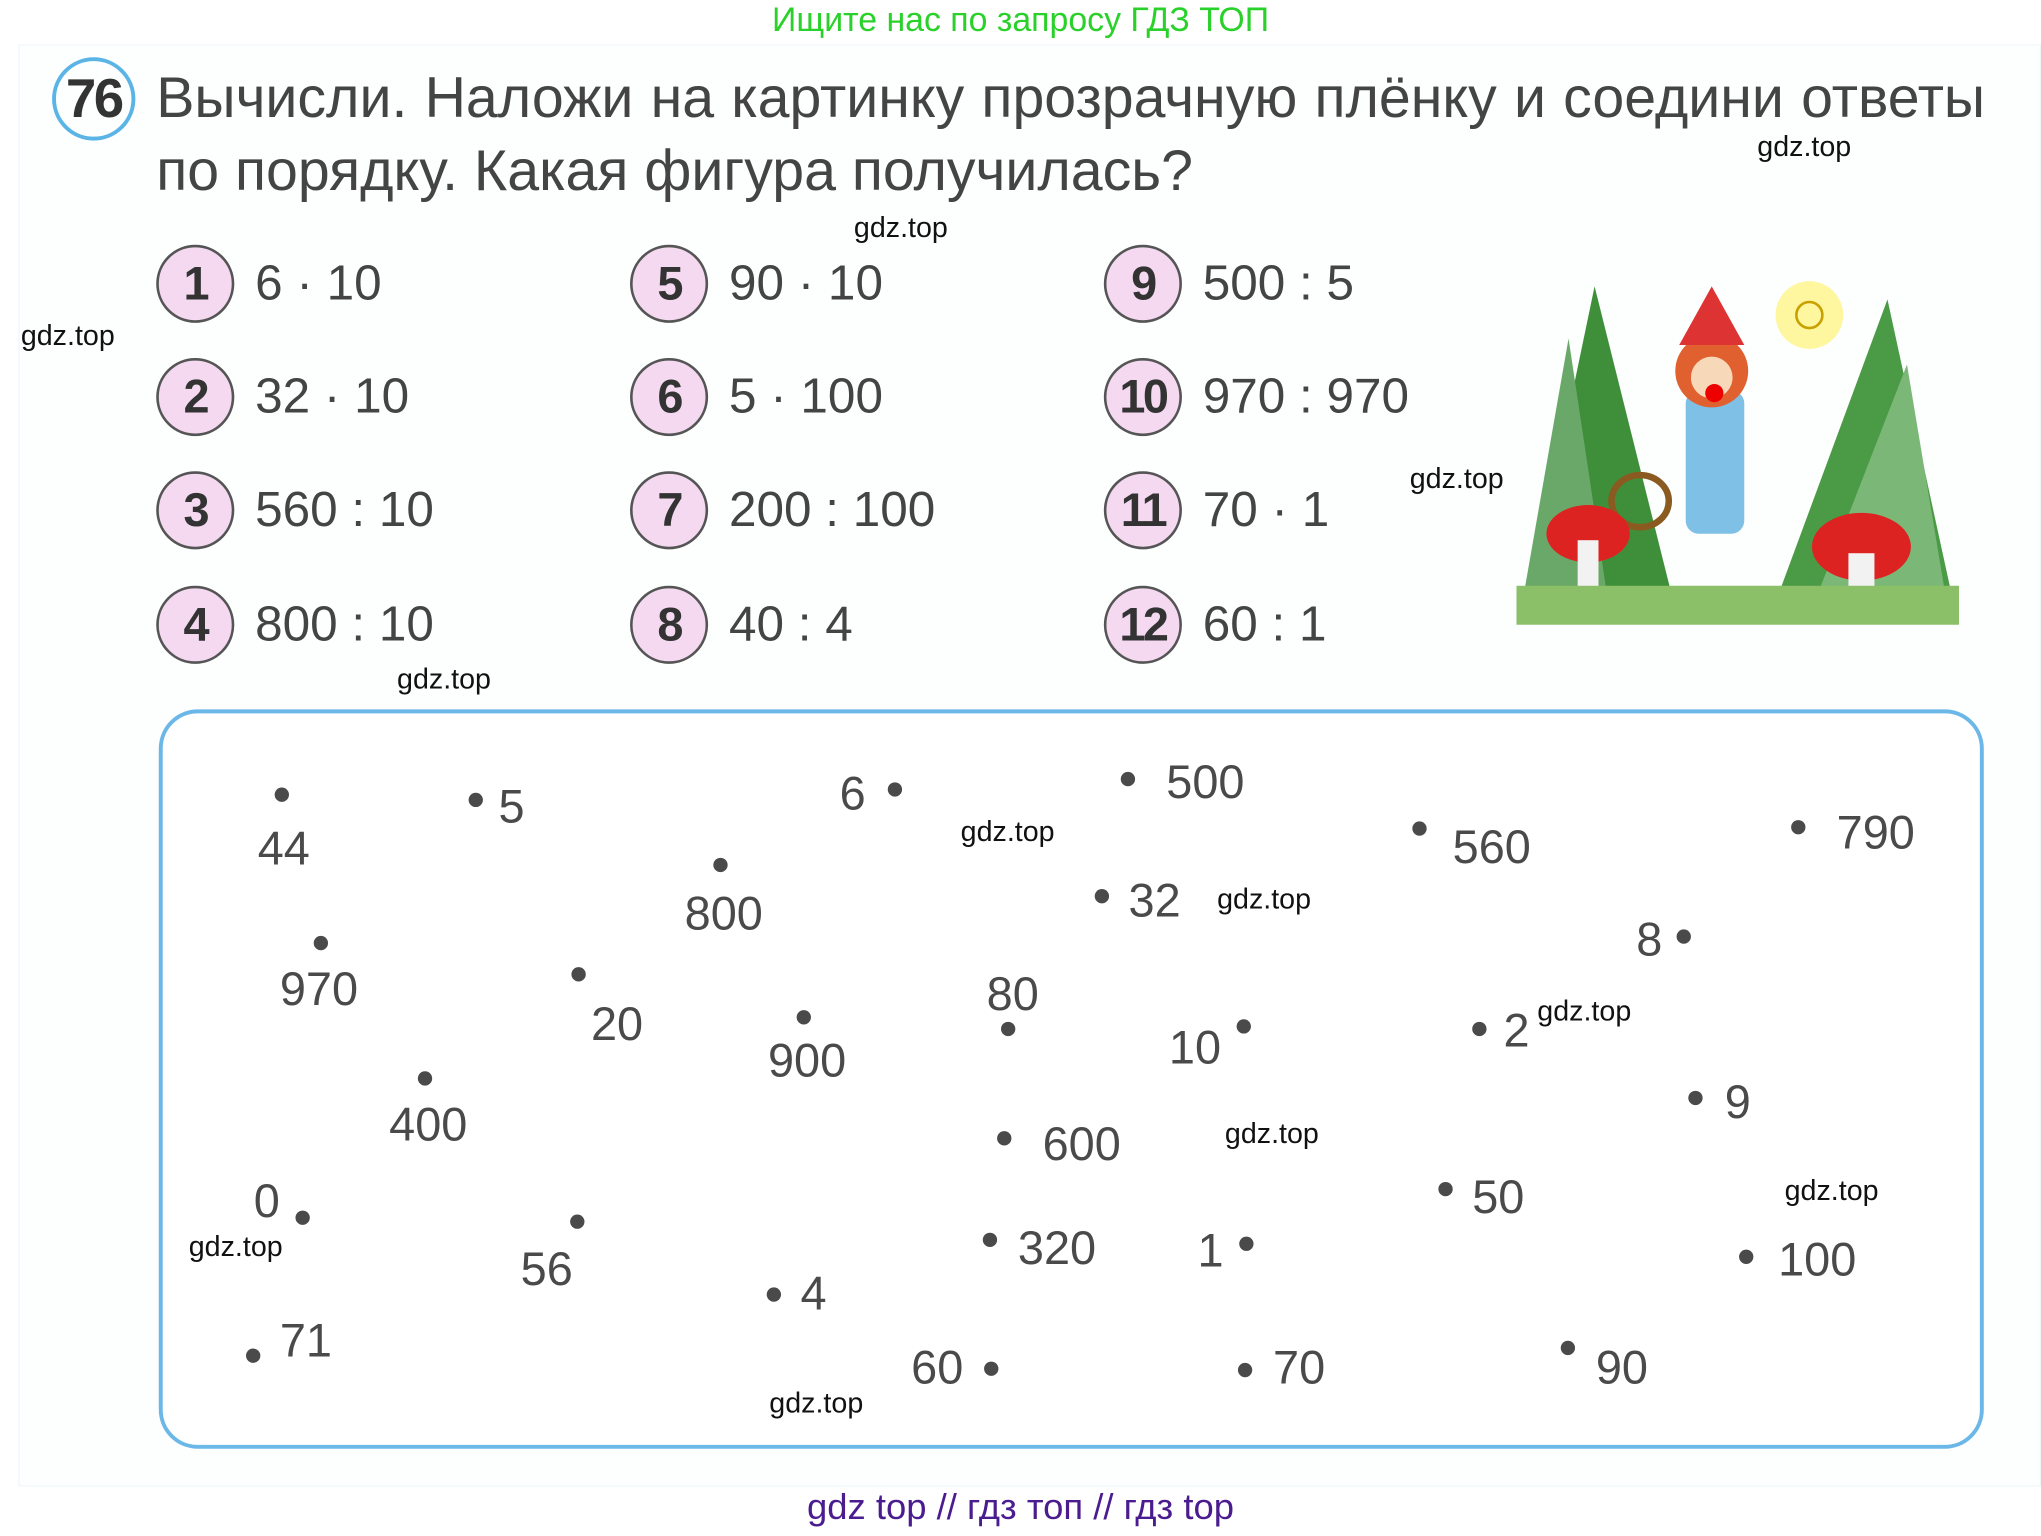 The image size is (2041, 1536). I want to click on task-expression: 40 : 4, so click(790, 624).